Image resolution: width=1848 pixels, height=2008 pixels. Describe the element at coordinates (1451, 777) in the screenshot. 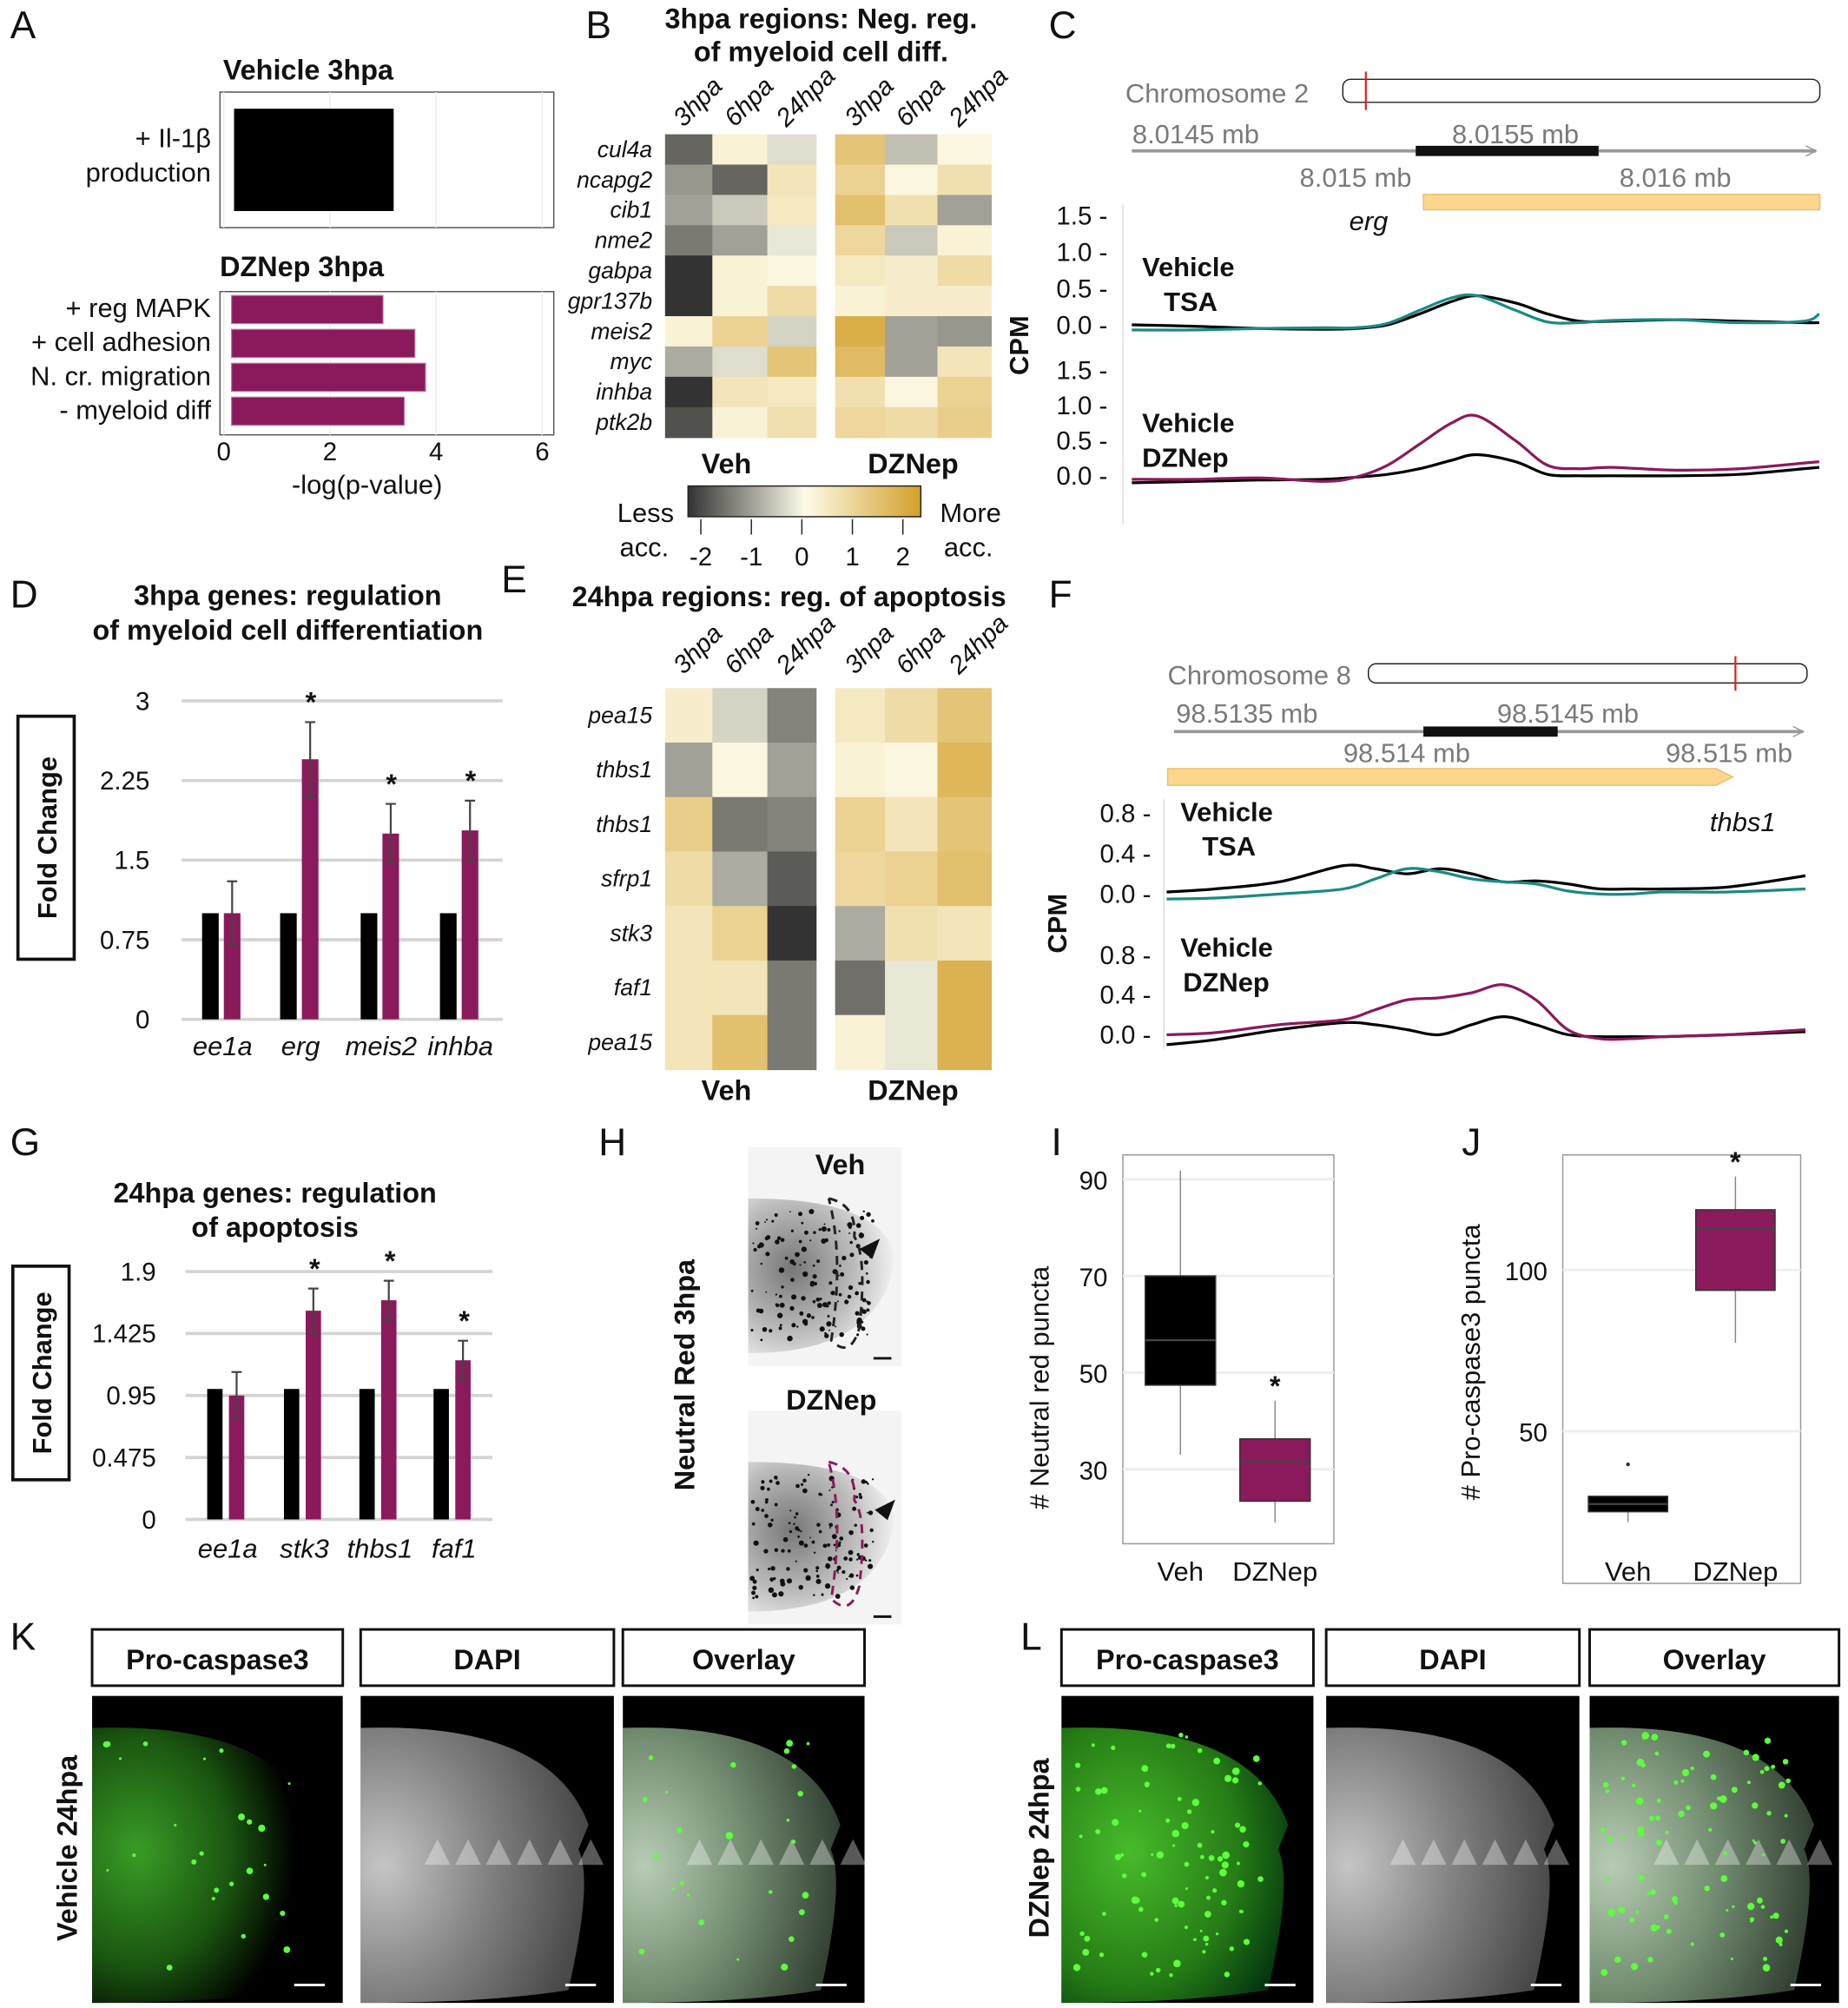

I see `gene-model` at that location.